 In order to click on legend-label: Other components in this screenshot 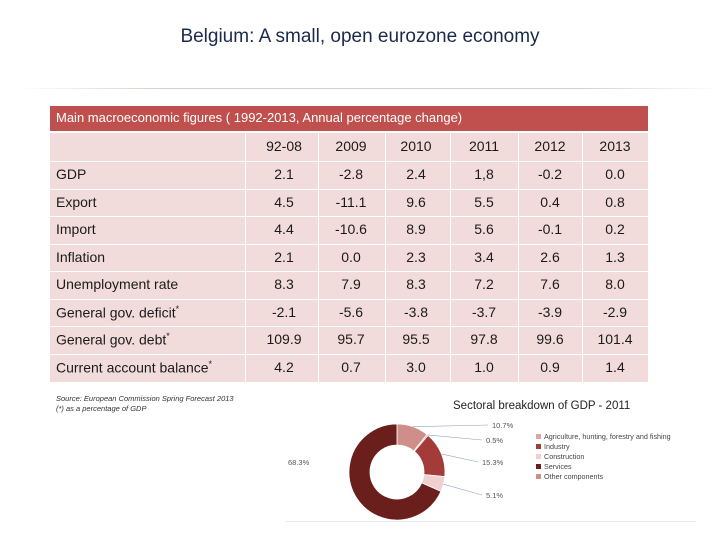, I will do `click(574, 476)`.